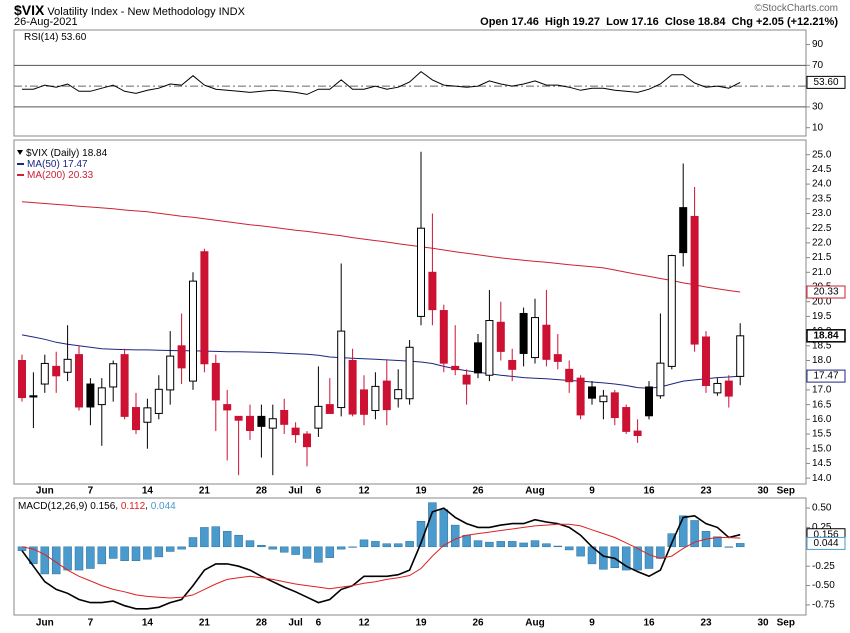  I want to click on legend: MACD(12,26,9) 0.156, 0.112, 0.044, so click(97, 506).